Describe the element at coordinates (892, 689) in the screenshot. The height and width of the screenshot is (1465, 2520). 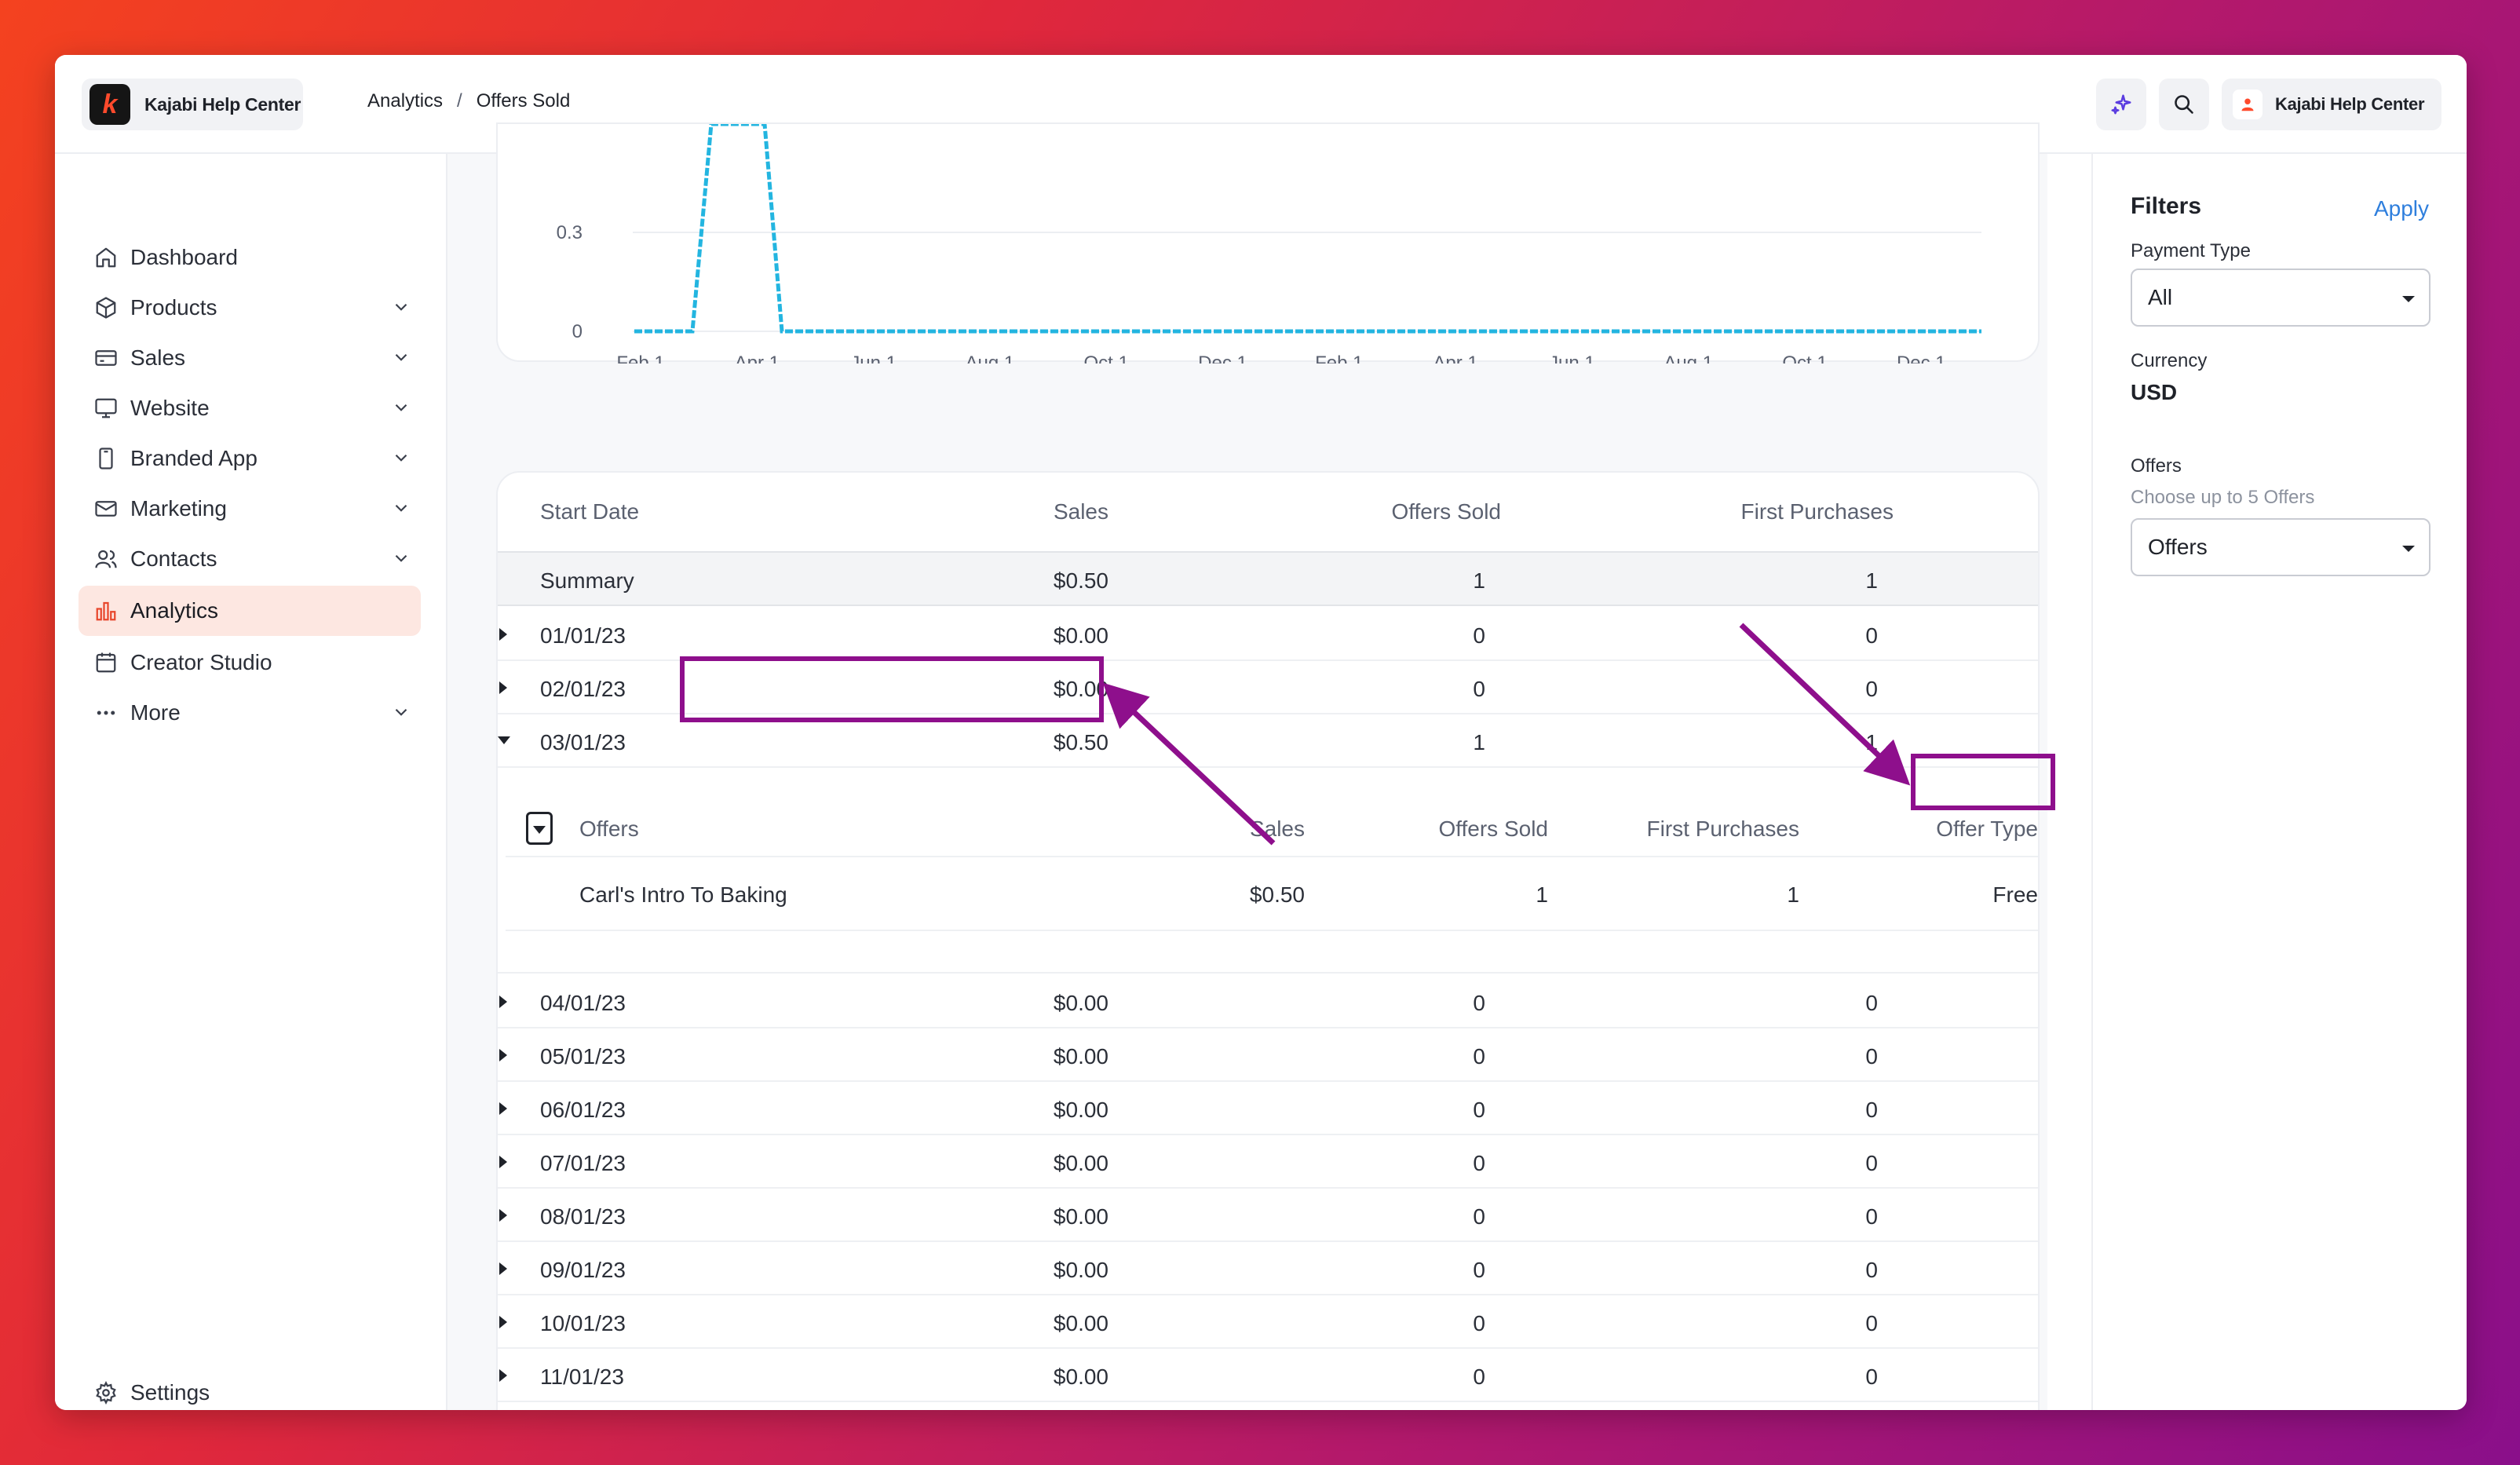
I see `annotation-box-sales` at that location.